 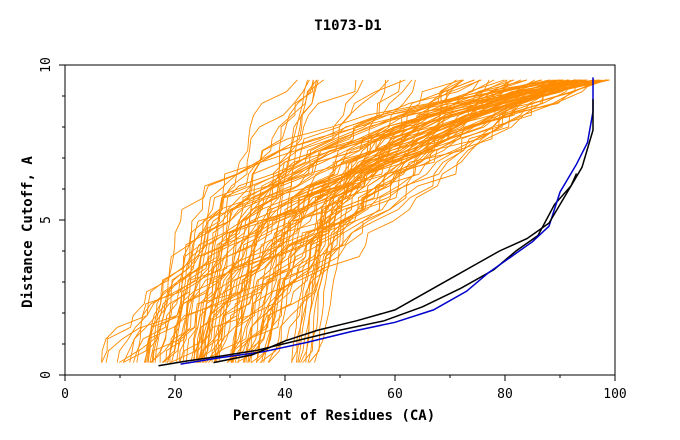 I want to click on x-axis-title: Percent of Residues (CA), so click(x=334, y=416).